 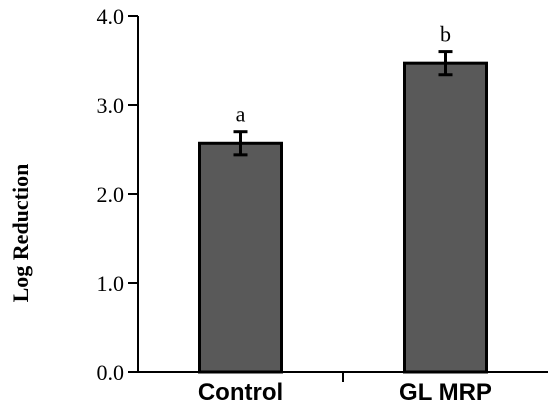 I want to click on y-tick-label: 2.0, so click(x=111, y=194).